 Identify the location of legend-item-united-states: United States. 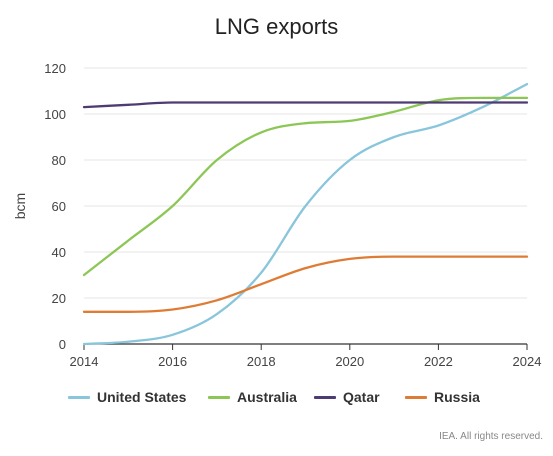
(127, 397).